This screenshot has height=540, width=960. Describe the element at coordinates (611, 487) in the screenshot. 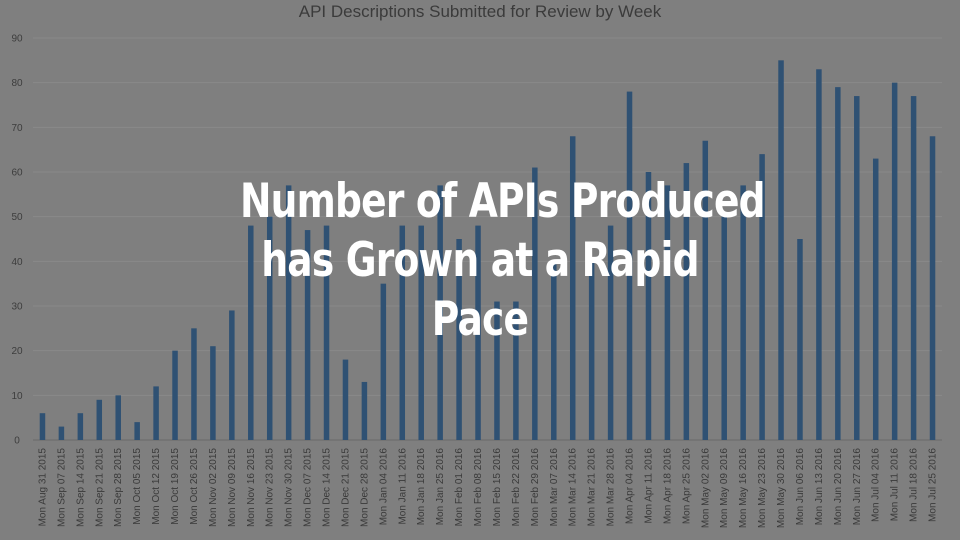

I see `x-tick-label: Mon Mar 28 2016` at that location.